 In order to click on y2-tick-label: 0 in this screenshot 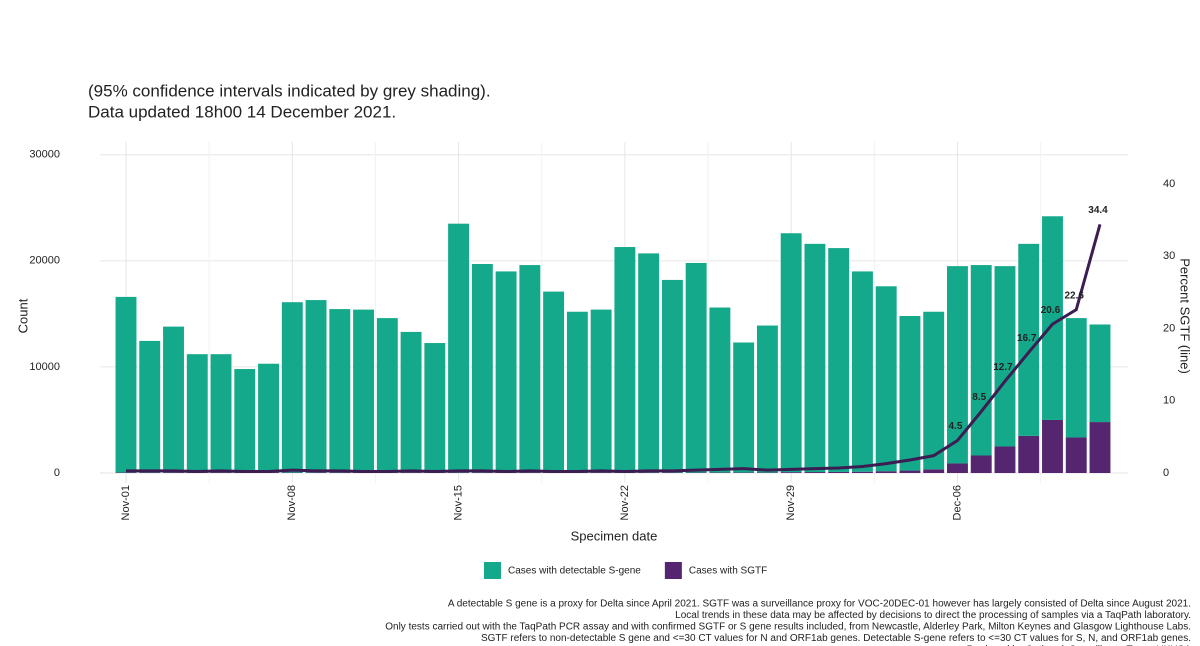, I will do `click(1166, 473)`.